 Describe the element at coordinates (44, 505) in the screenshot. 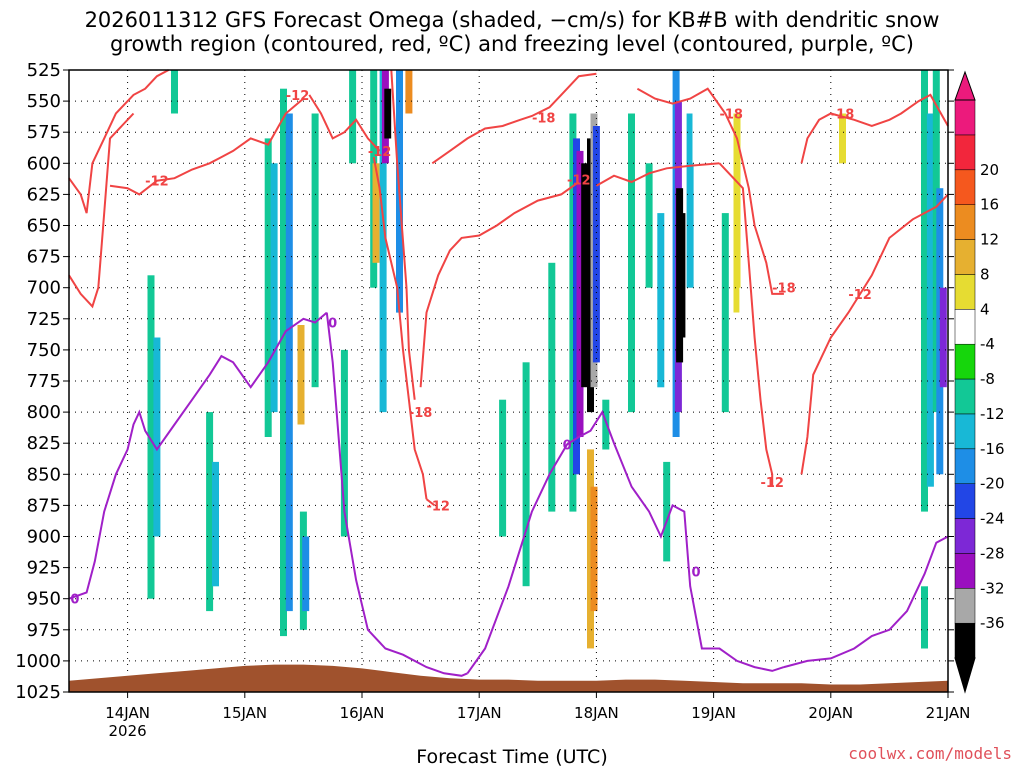

I see `y-tick-label: 875` at that location.